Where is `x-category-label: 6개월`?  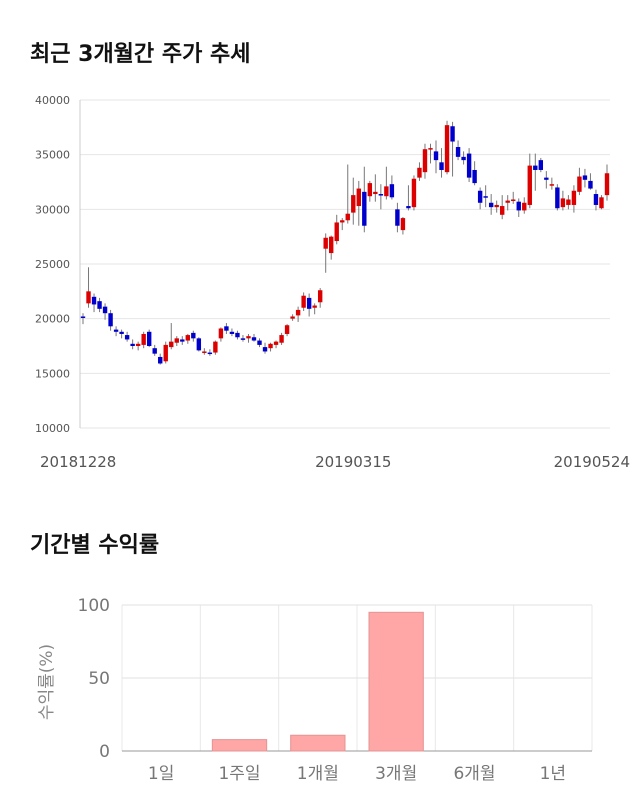
x-category-label: 6개월 is located at coordinates (474, 774).